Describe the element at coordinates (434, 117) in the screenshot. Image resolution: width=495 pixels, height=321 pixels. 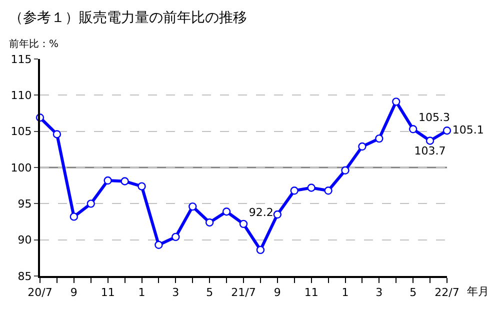
I see `data-label: 105.3` at that location.